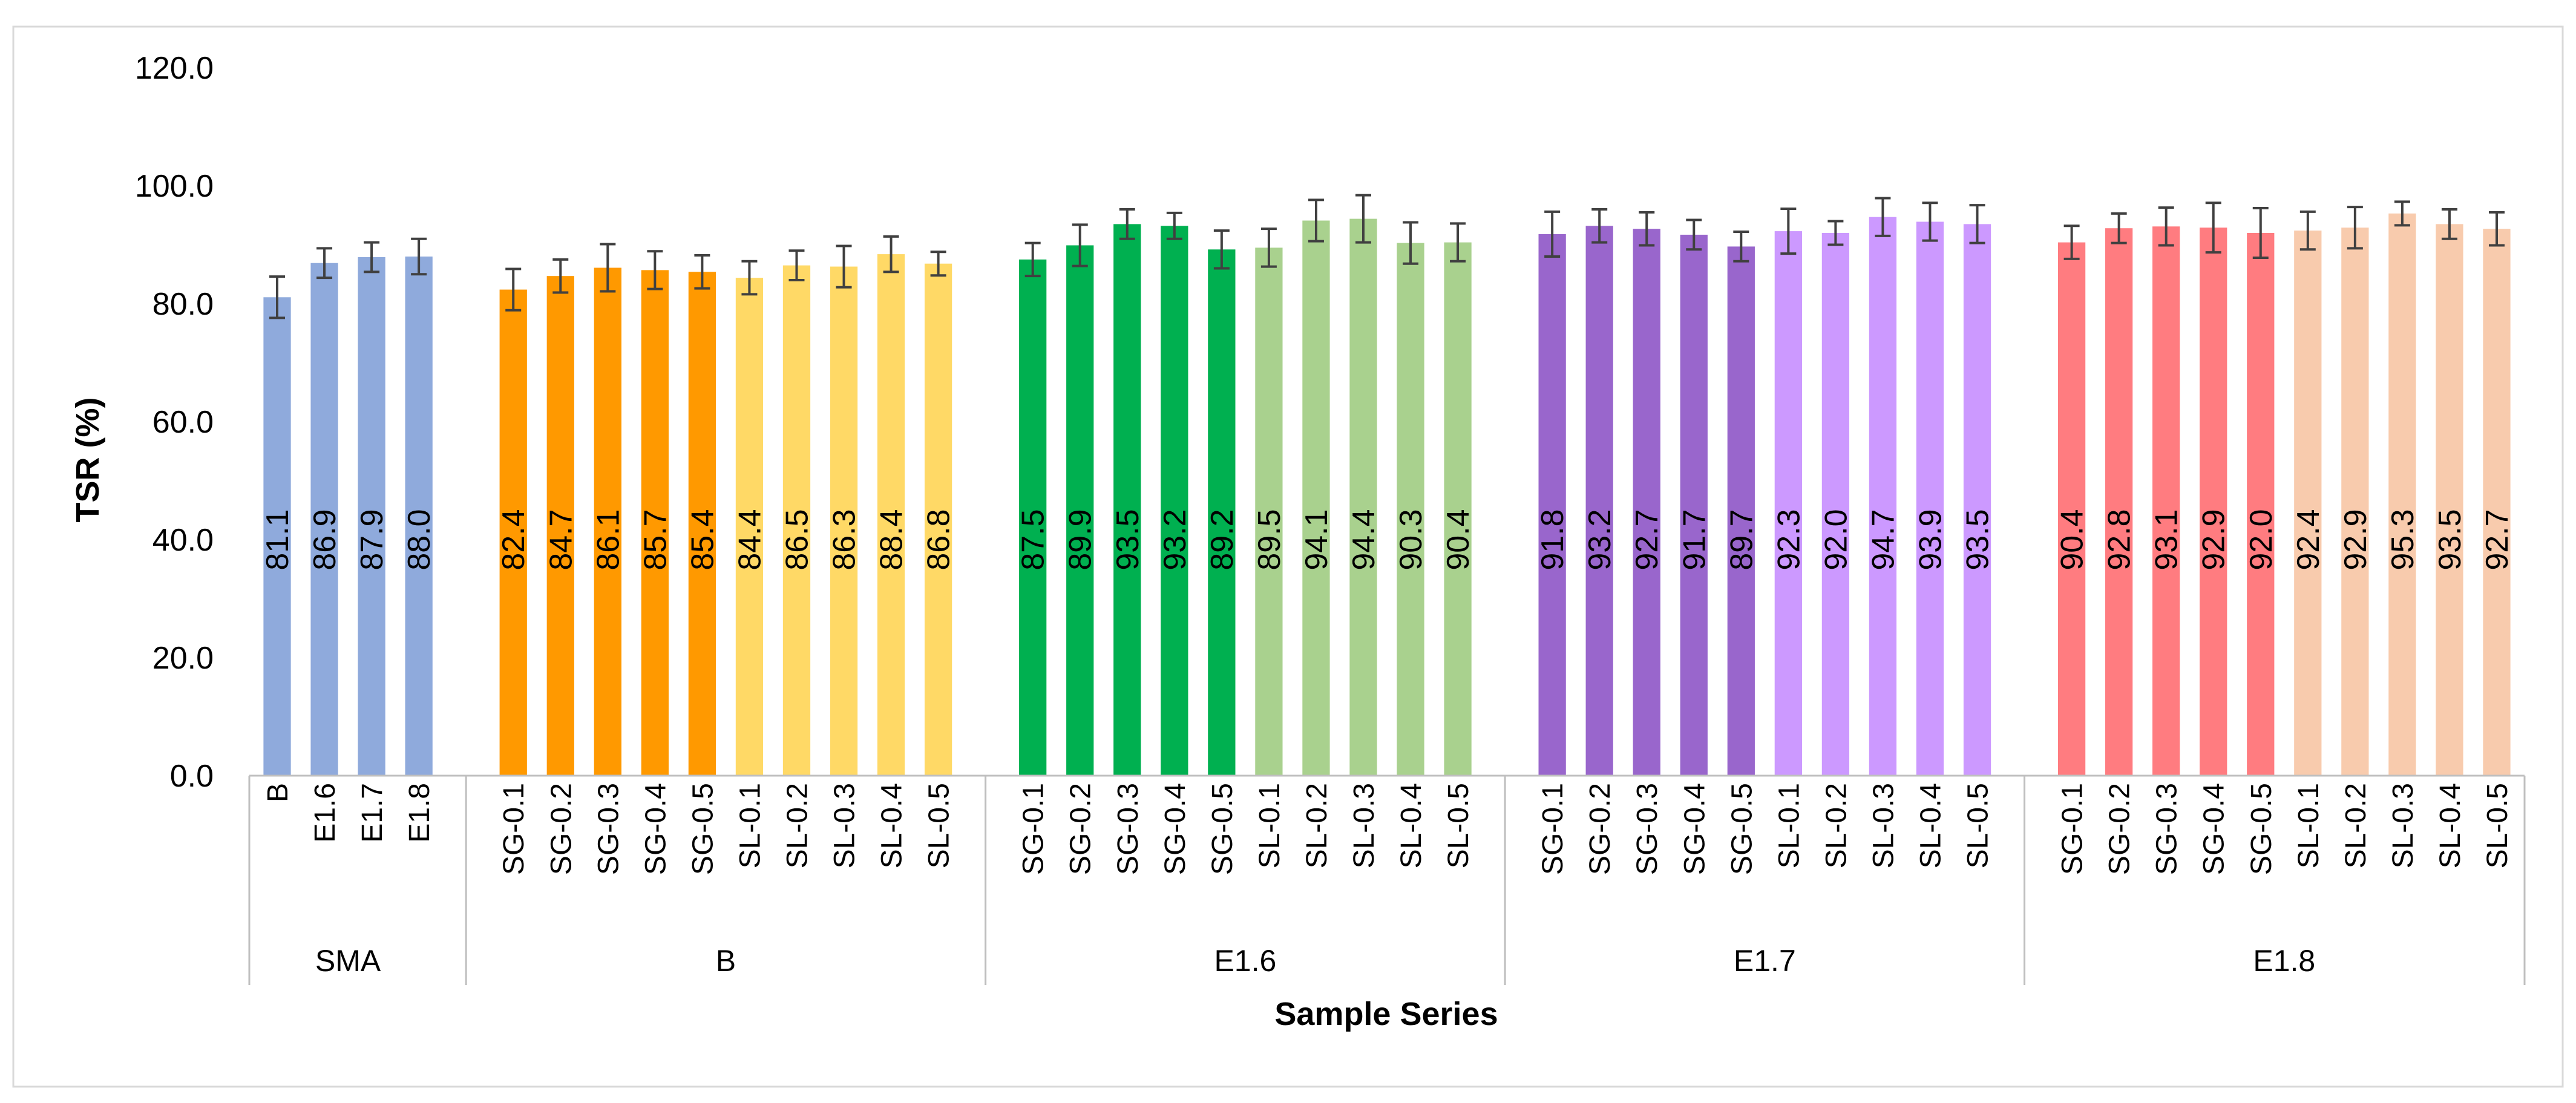 This screenshot has width=2576, height=1103. I want to click on y-axis-ticks: 0.0 20.0 40.0 60.0 80.0 100.0 120.0, so click(174, 422).